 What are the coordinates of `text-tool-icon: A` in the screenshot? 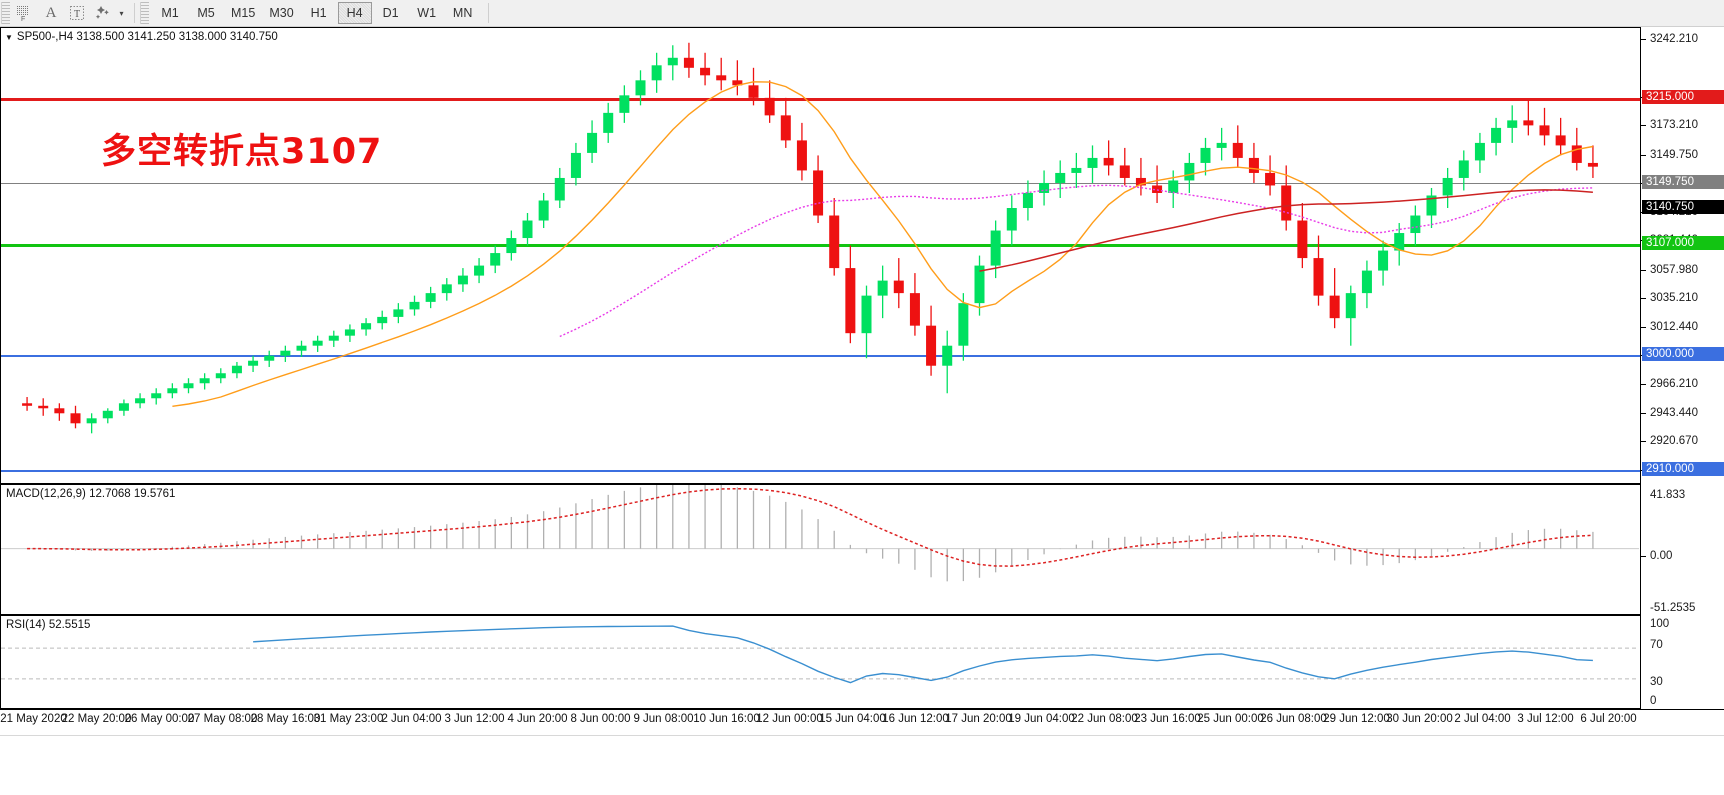 It's located at (51, 13).